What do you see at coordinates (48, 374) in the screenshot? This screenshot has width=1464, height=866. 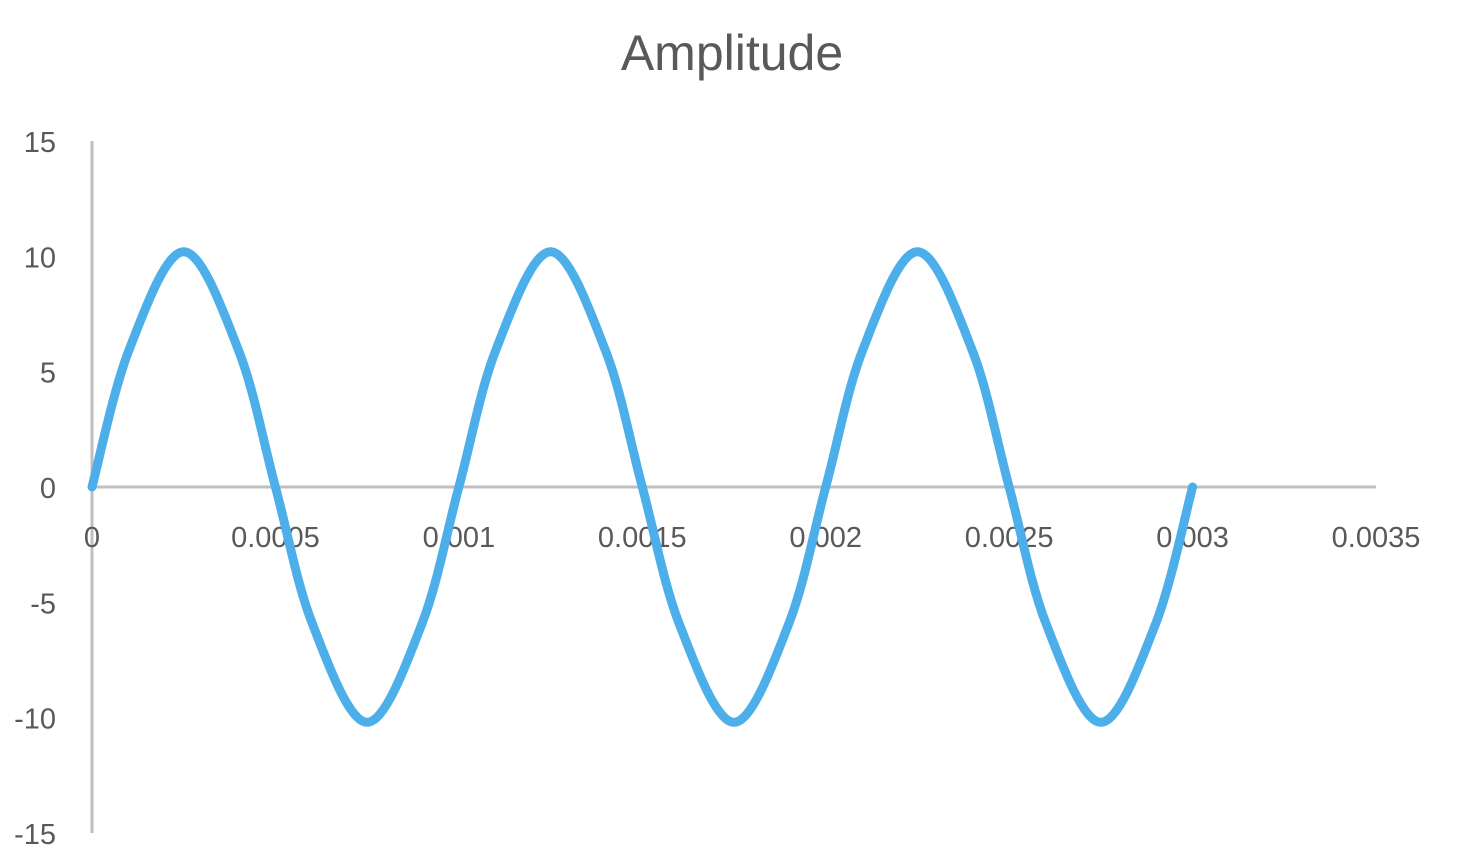 I see `y-tick-label: 5` at bounding box center [48, 374].